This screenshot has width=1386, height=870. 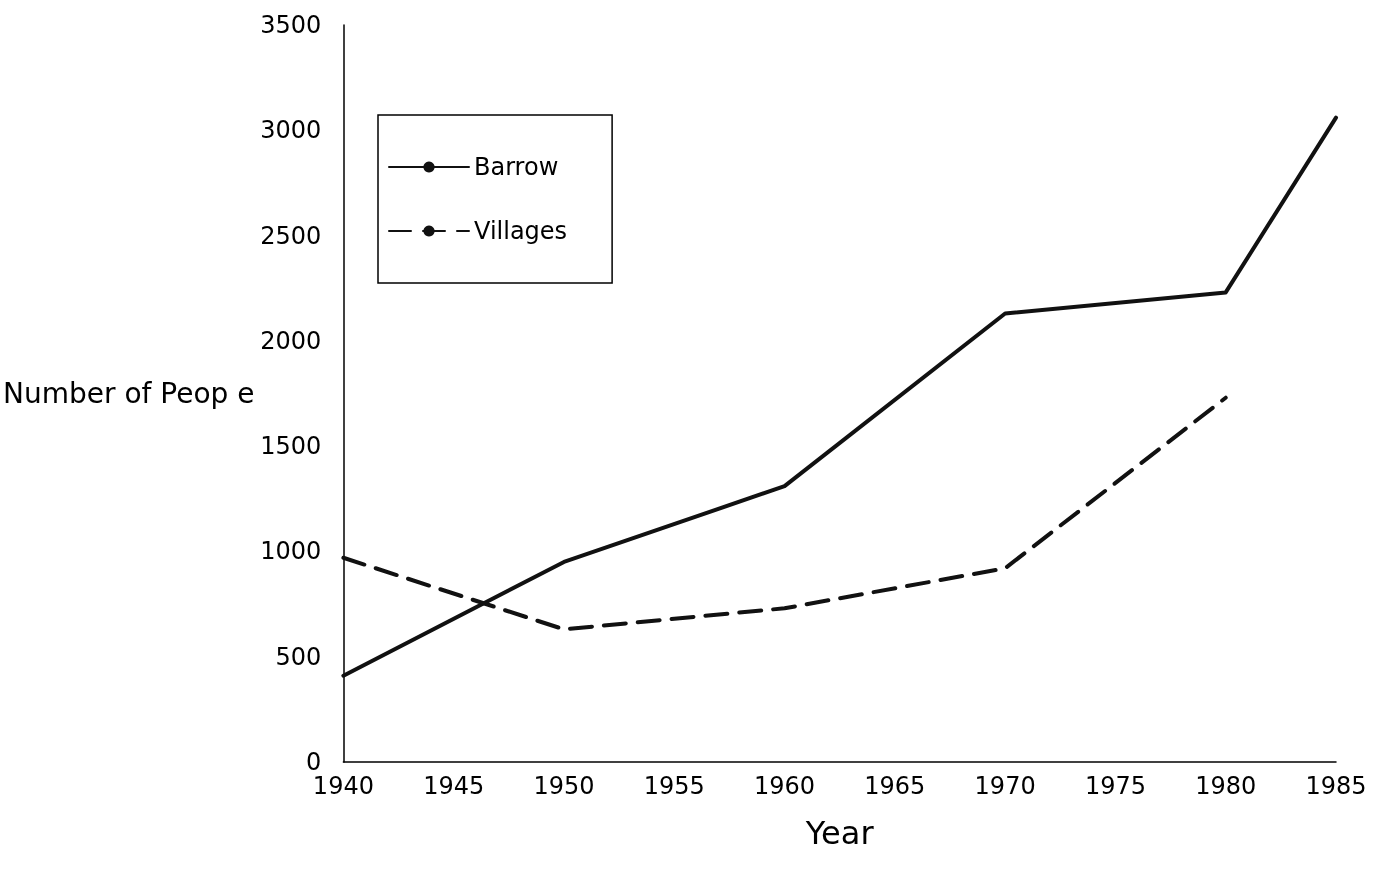 I want to click on x-tick-label: 1950, so click(x=564, y=786).